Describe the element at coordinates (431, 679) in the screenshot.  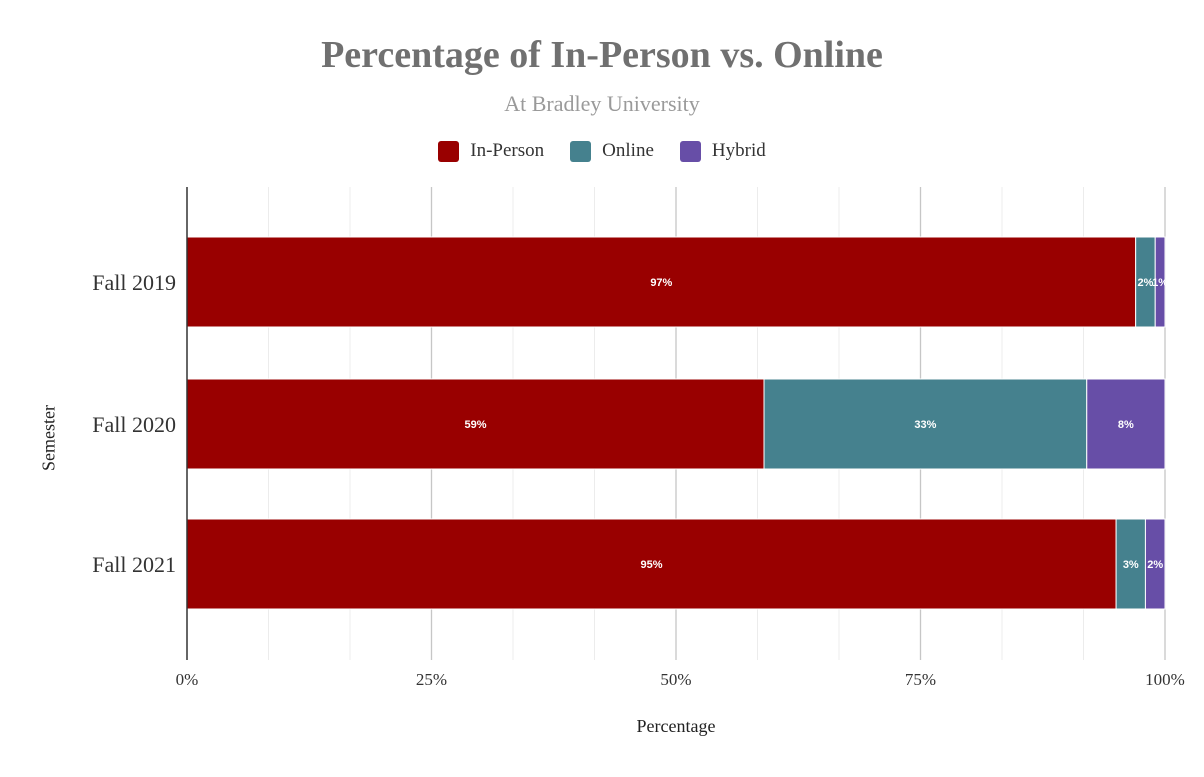
I see `x-tick-label: 25%` at that location.